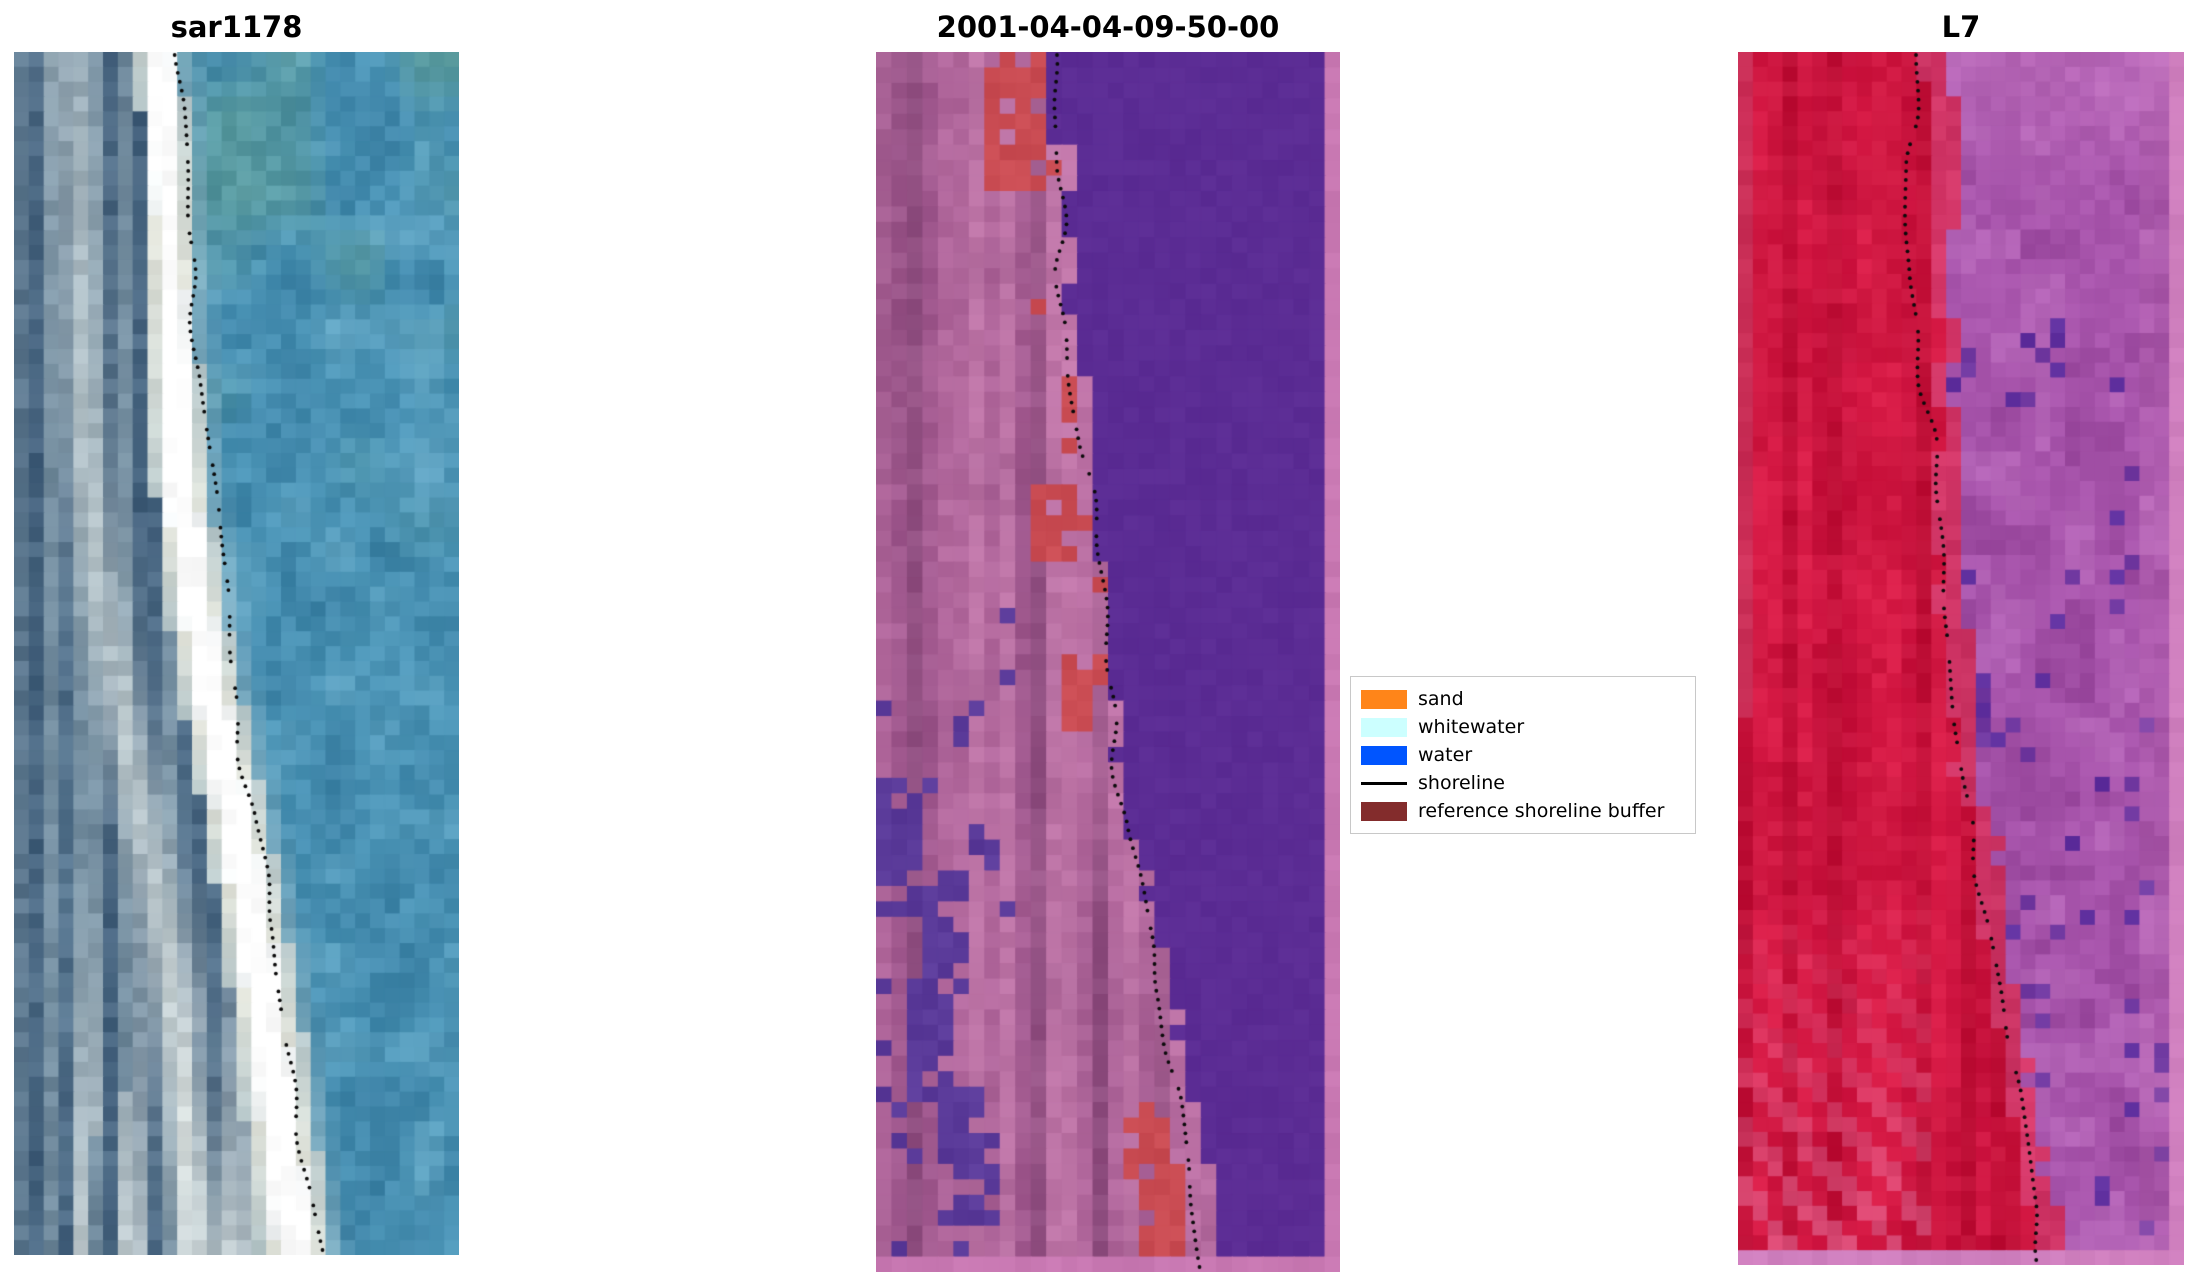 This screenshot has width=2205, height=1283. I want to click on water-swatch-icon, so click(1384, 755).